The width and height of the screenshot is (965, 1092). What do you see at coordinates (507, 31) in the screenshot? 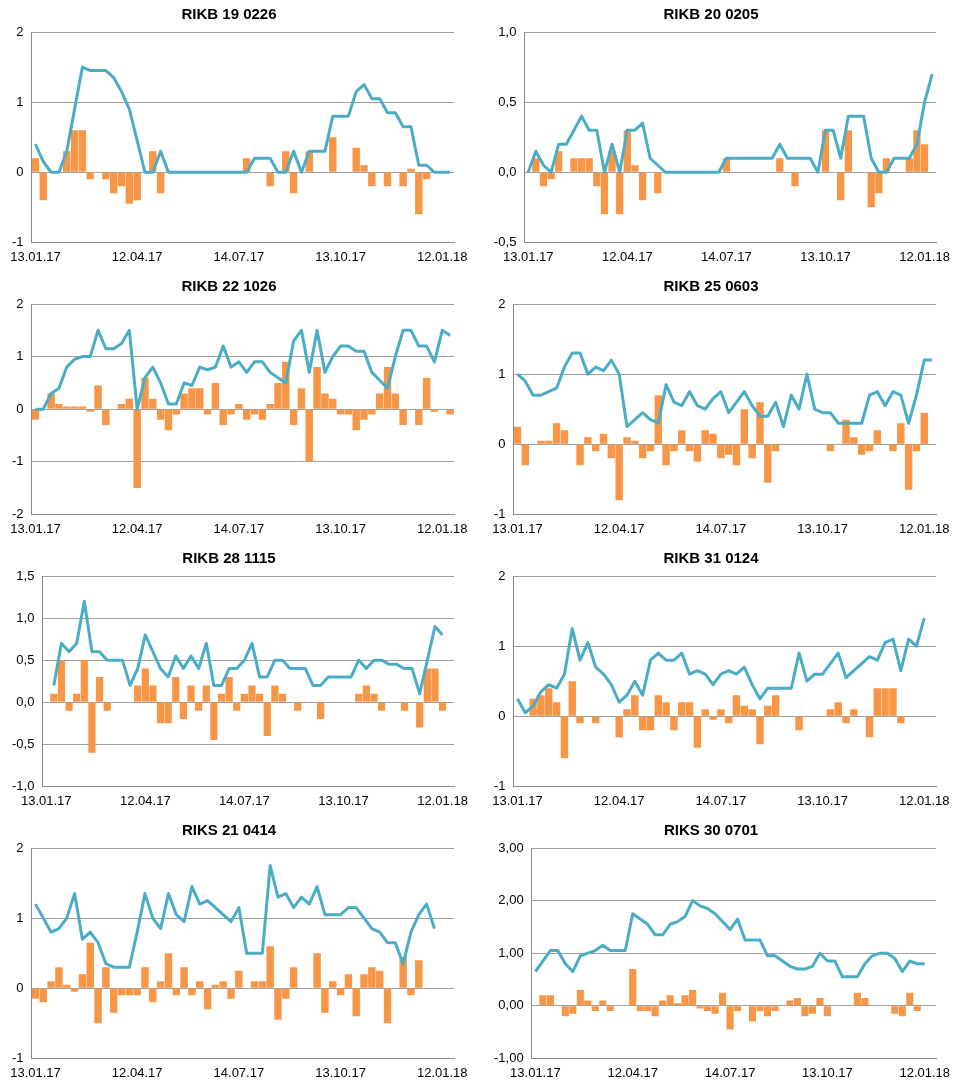
I see `y-tick-label: 1,0` at bounding box center [507, 31].